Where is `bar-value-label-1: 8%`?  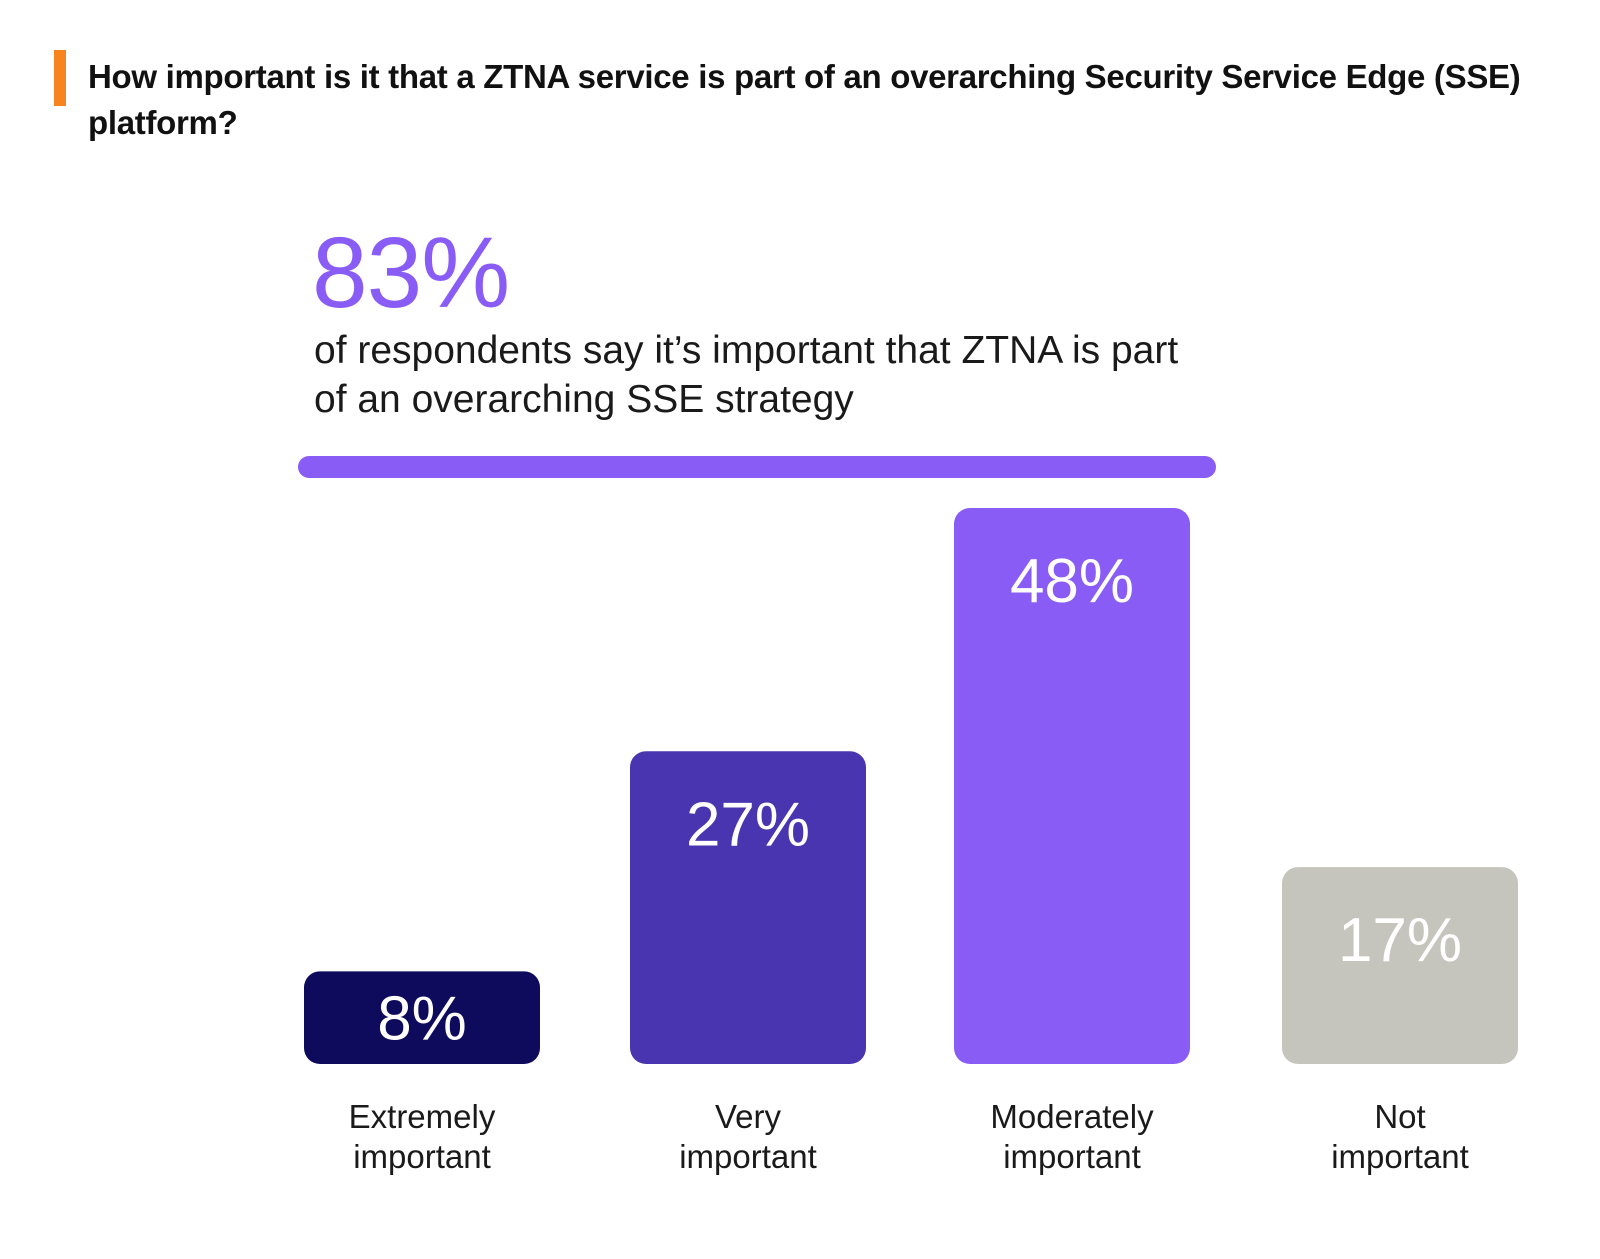
bar-value-label-1: 8% is located at coordinates (422, 1019).